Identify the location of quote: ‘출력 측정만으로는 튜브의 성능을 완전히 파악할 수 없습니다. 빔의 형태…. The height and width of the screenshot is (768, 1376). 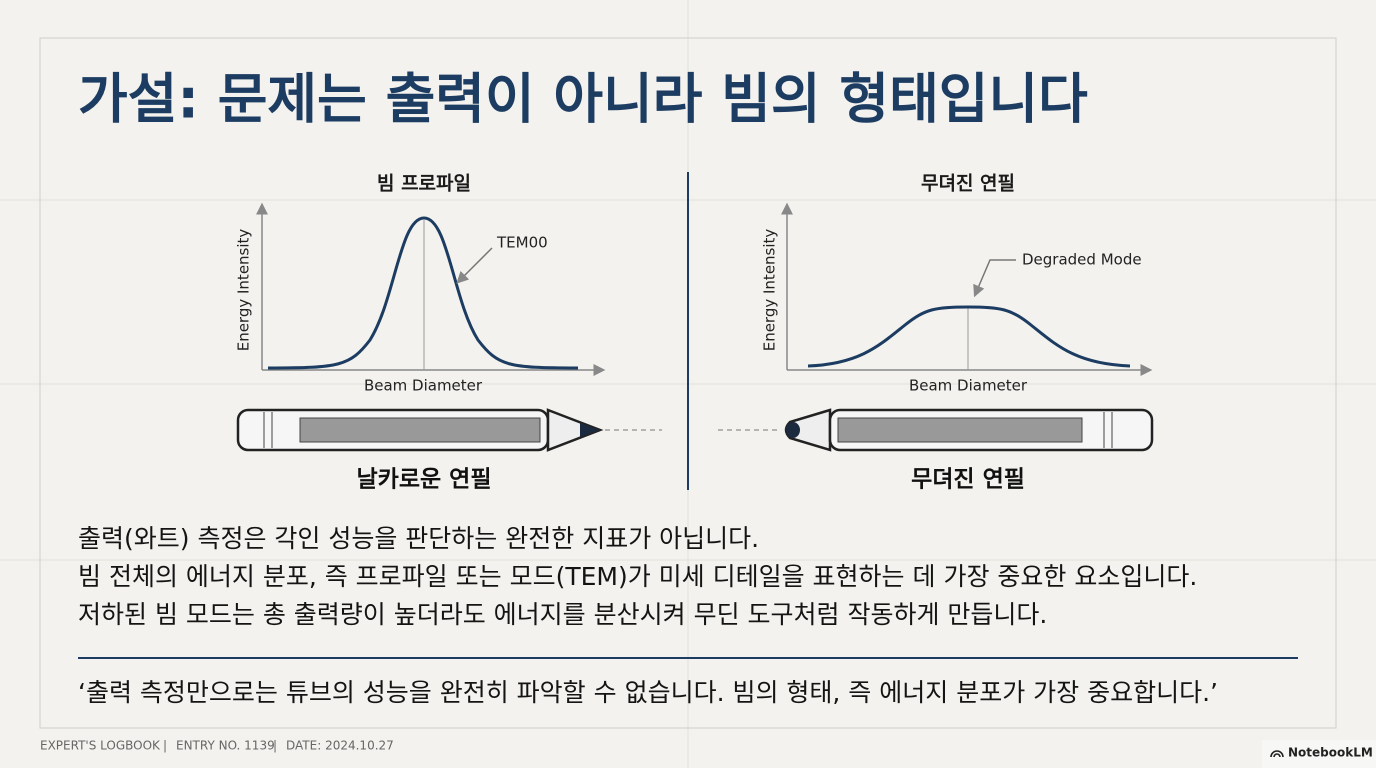
(648, 692).